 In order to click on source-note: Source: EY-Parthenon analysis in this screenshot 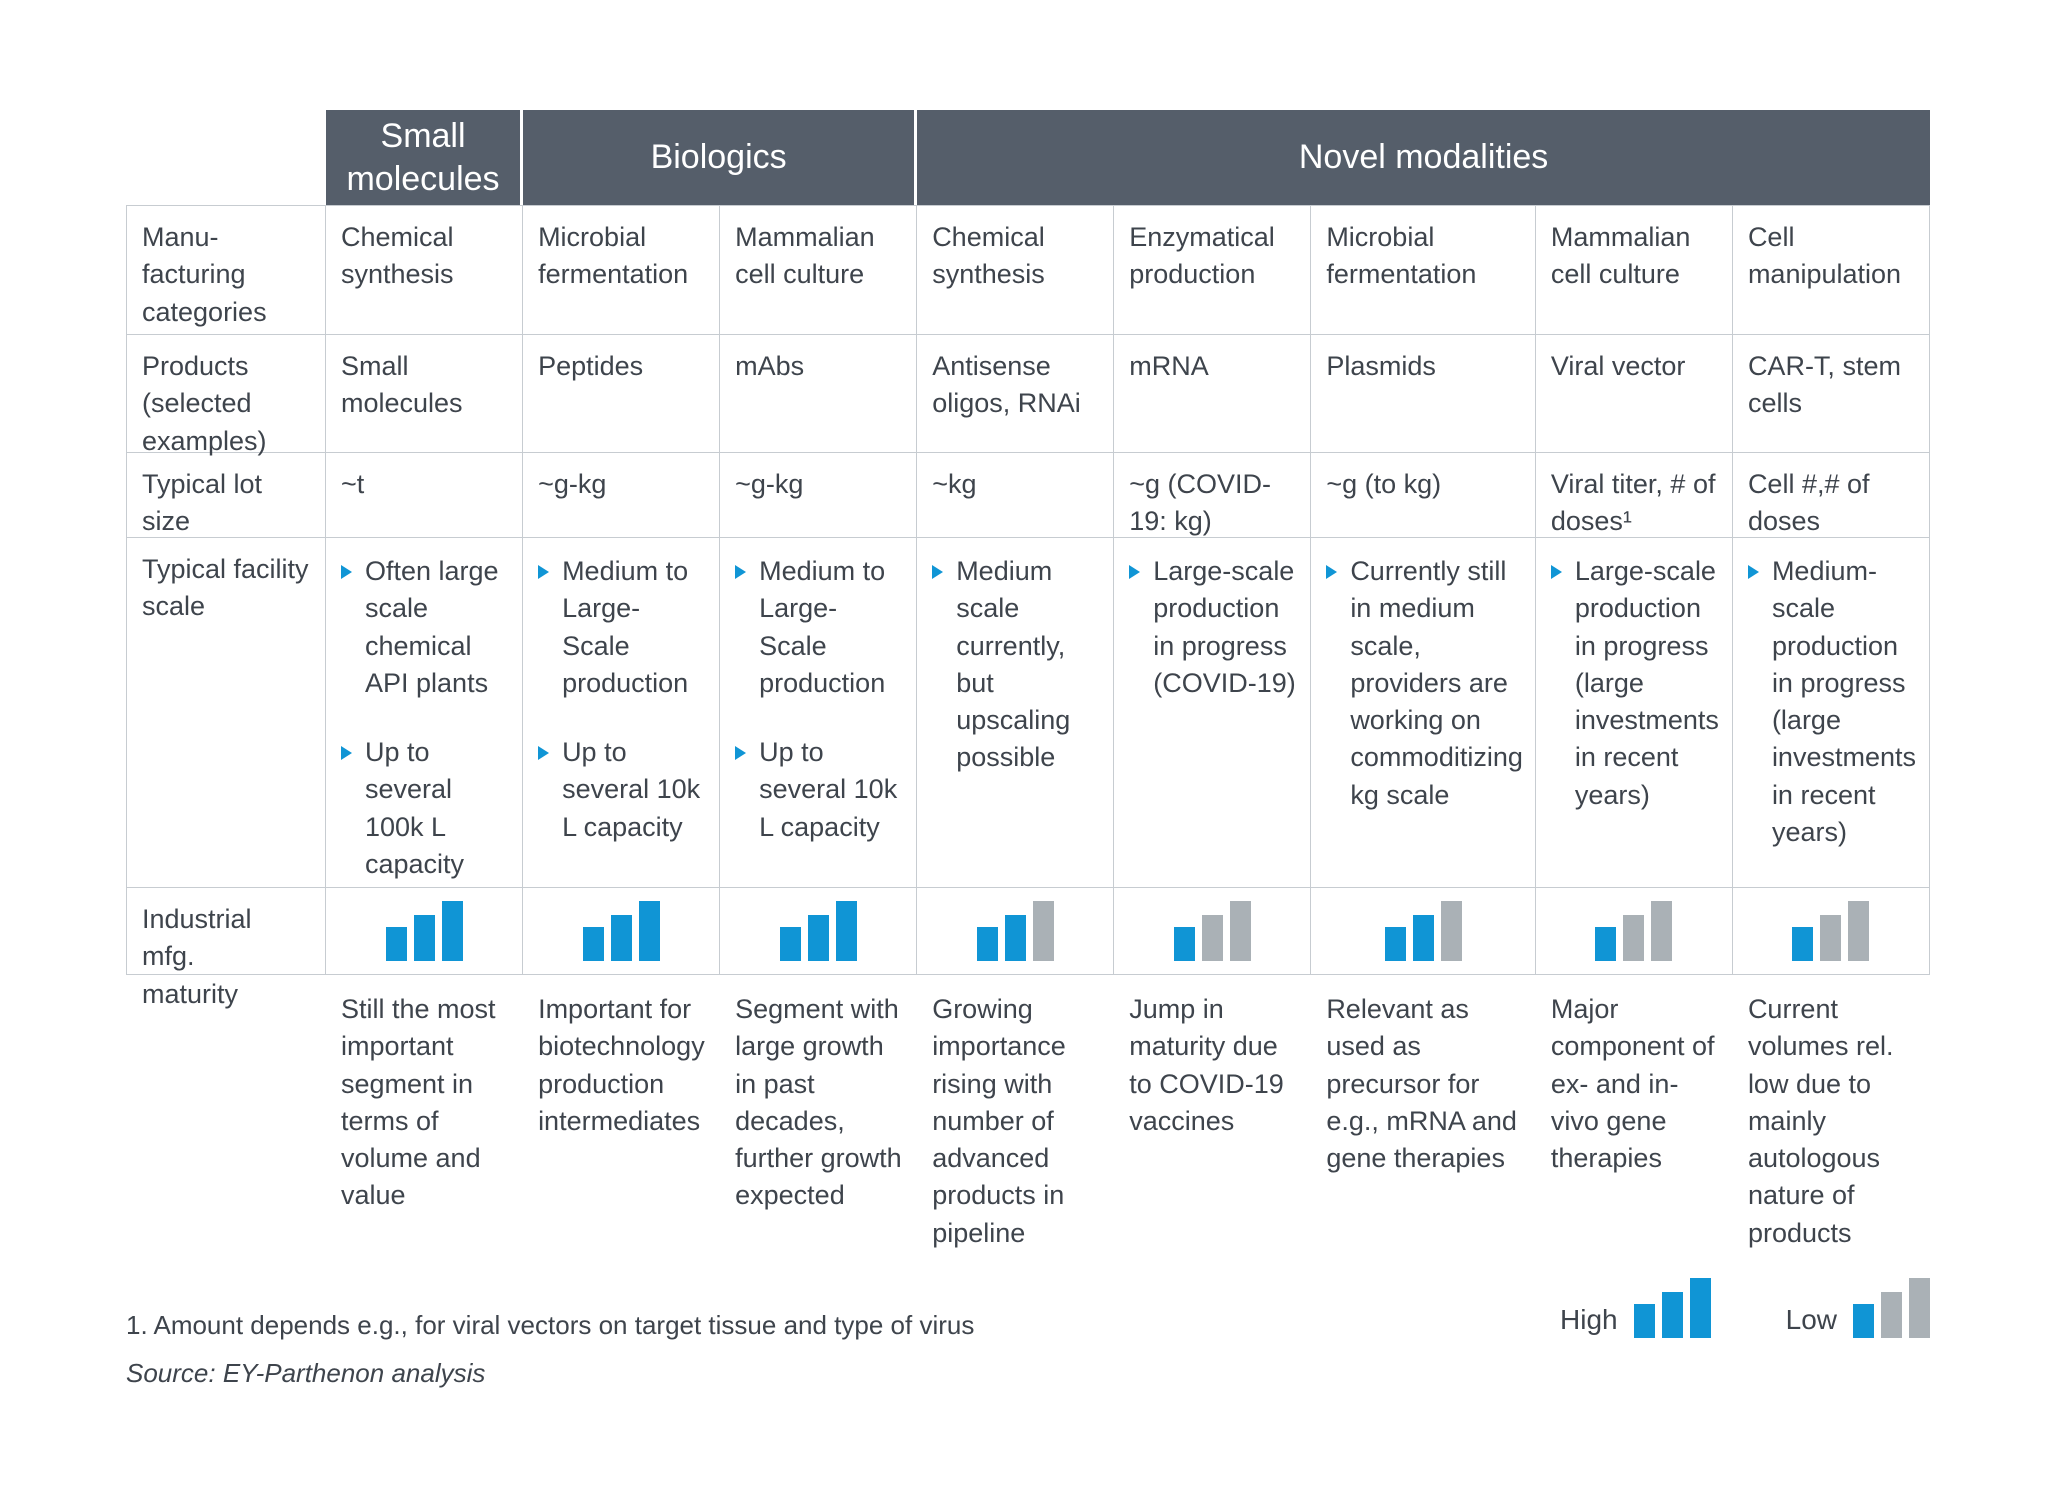, I will do `click(306, 1373)`.